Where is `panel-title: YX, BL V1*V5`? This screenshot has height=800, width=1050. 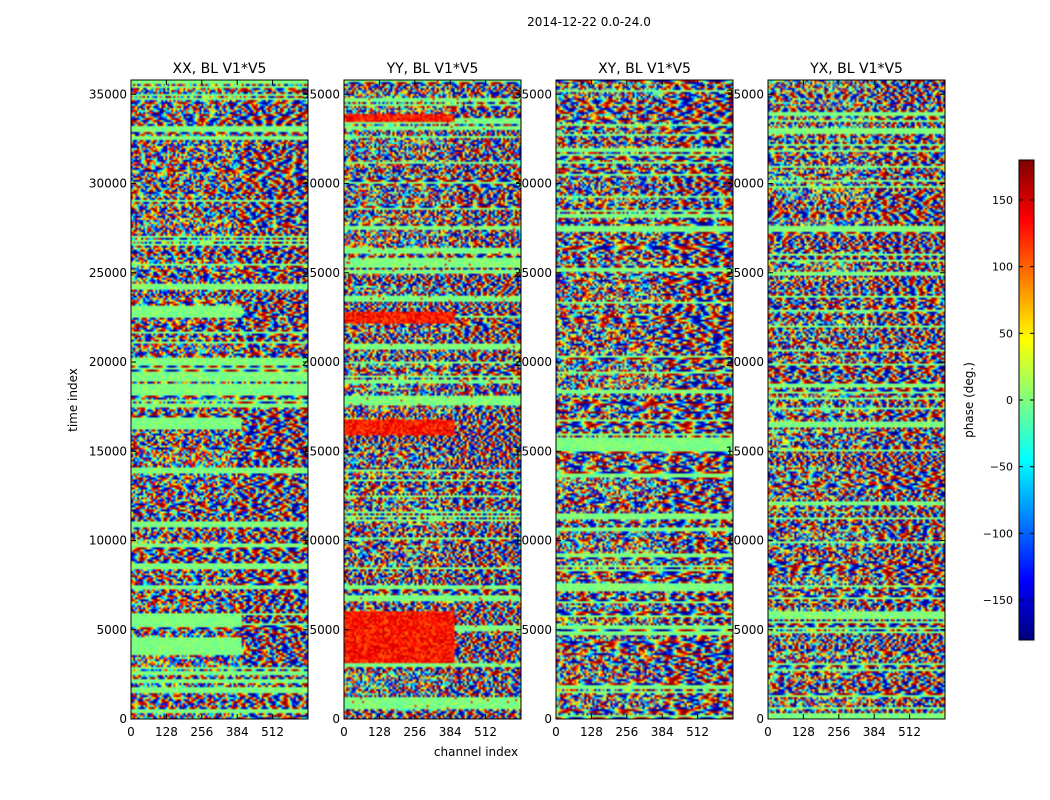 panel-title: YX, BL V1*V5 is located at coordinates (856, 69).